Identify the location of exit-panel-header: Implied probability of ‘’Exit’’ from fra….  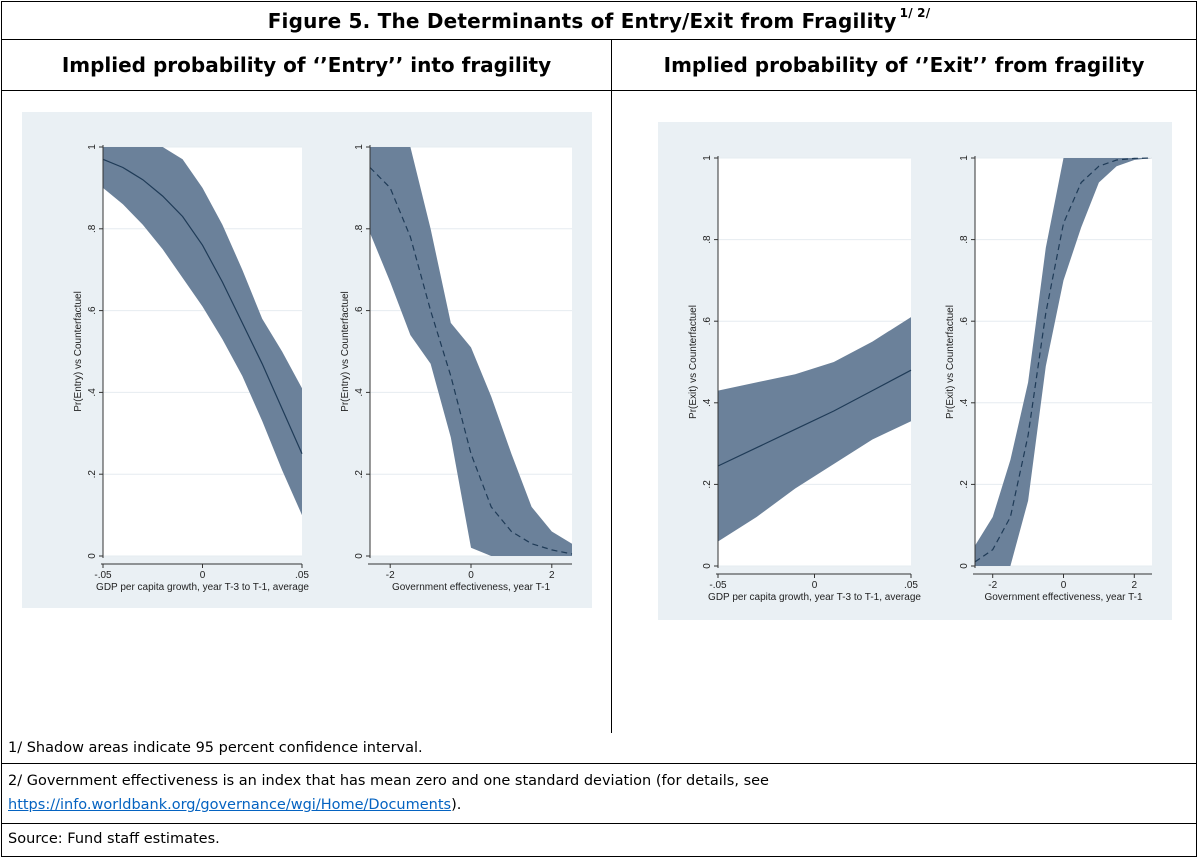
(904, 65).